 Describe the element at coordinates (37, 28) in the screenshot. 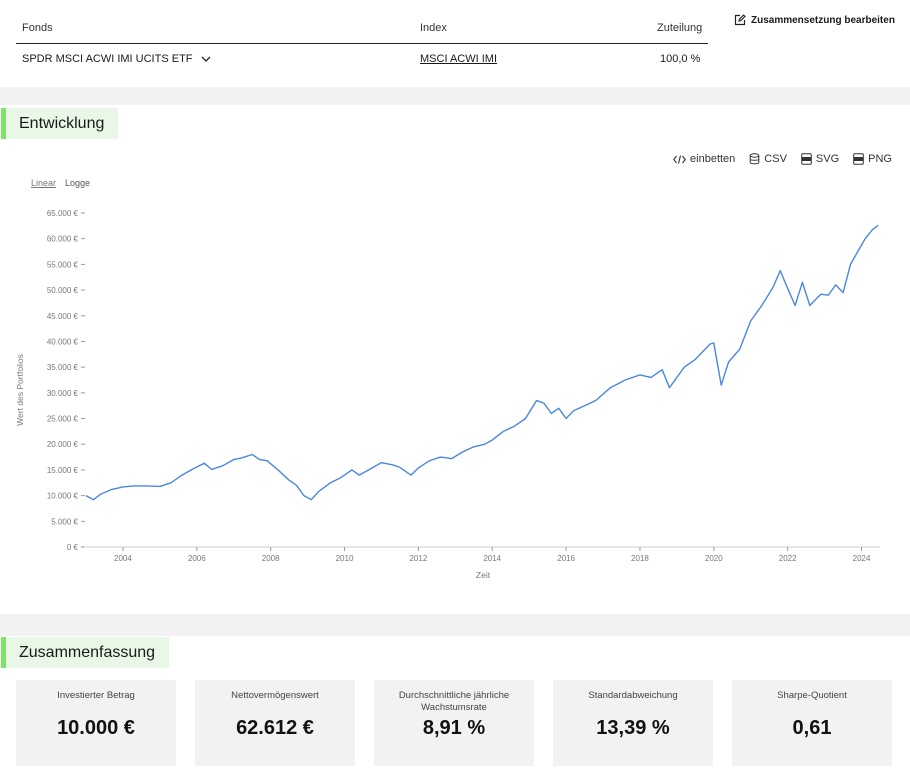

I see `col-header-fund: Fonds` at that location.